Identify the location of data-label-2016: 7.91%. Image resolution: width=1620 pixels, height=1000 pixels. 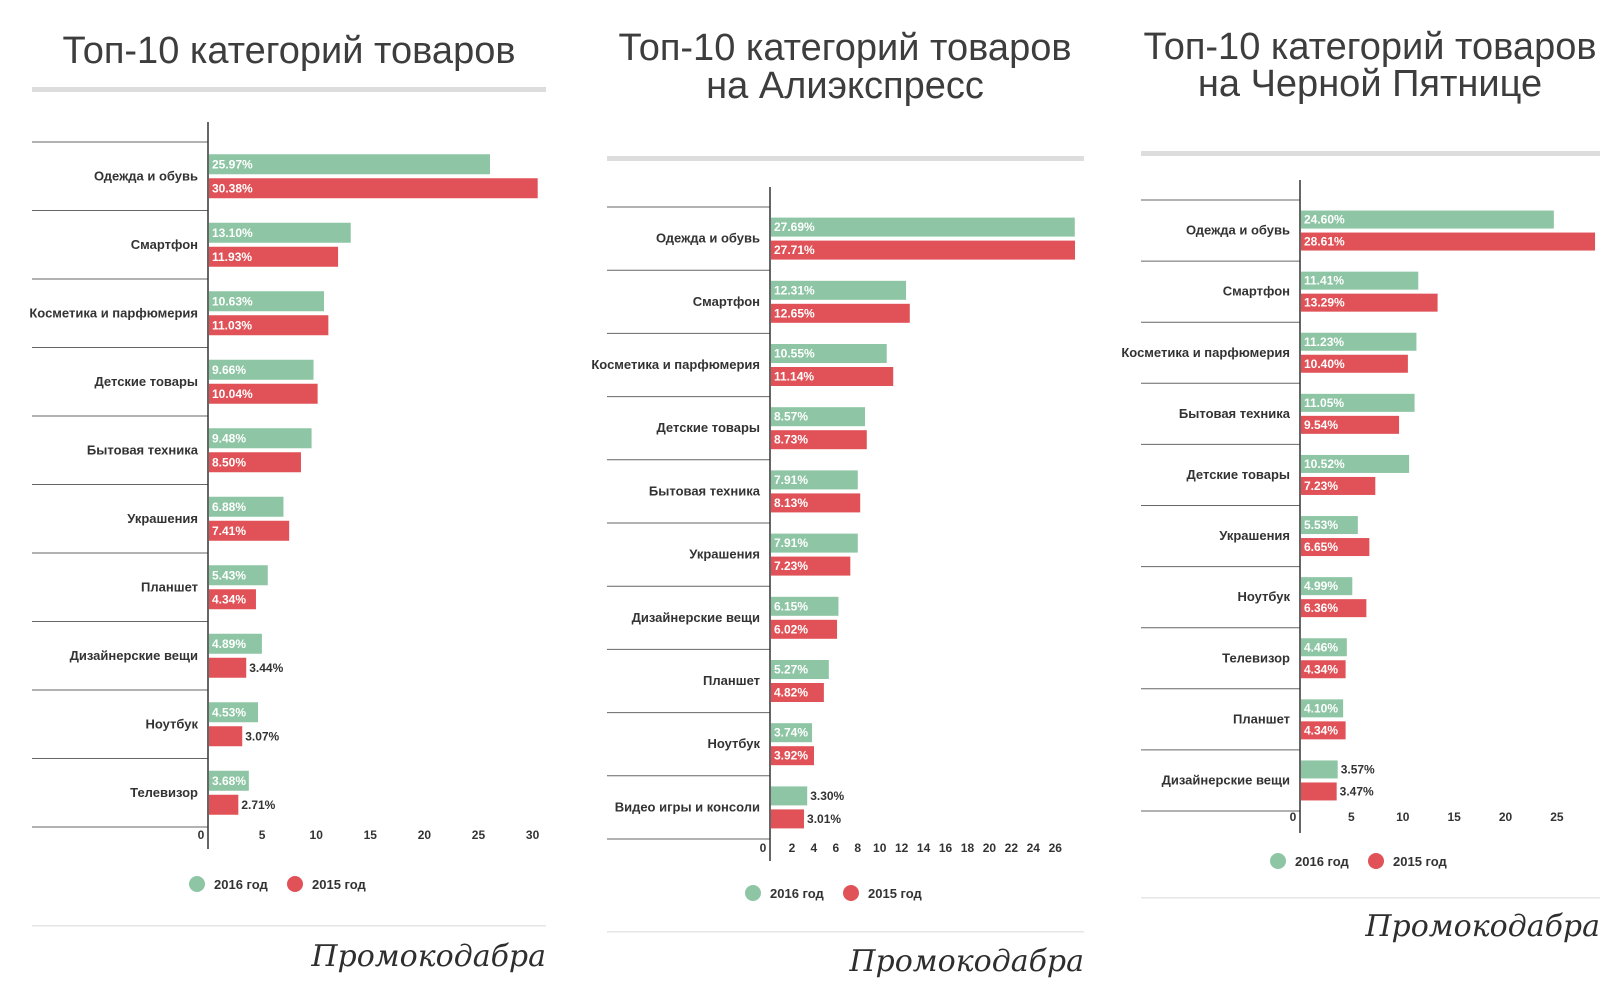
(791, 480).